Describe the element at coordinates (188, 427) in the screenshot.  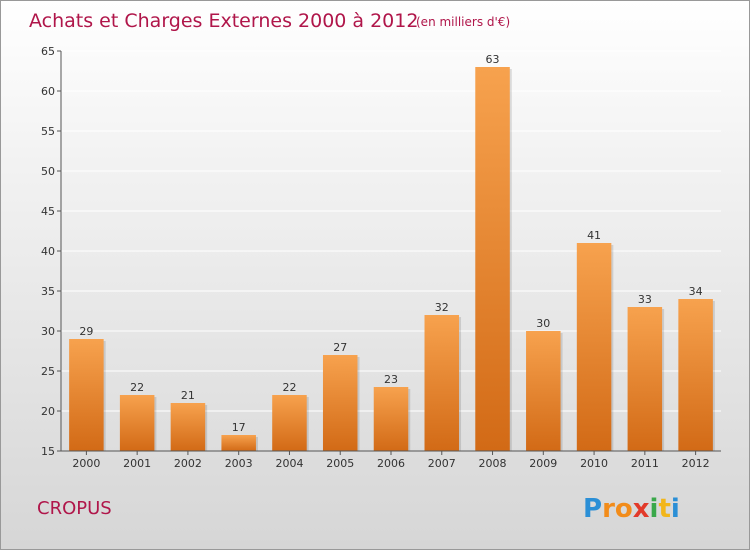
I see `bar-2002` at that location.